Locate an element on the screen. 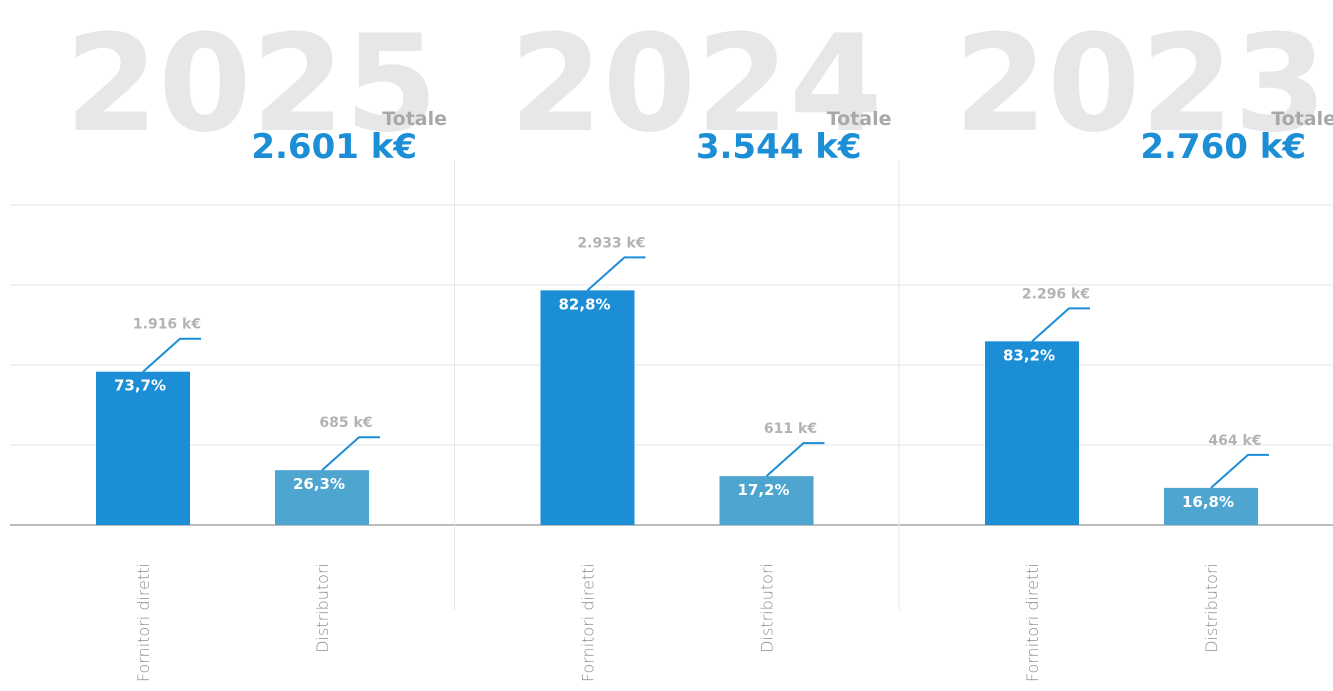  total-value: 3.544 k€ is located at coordinates (779, 147).